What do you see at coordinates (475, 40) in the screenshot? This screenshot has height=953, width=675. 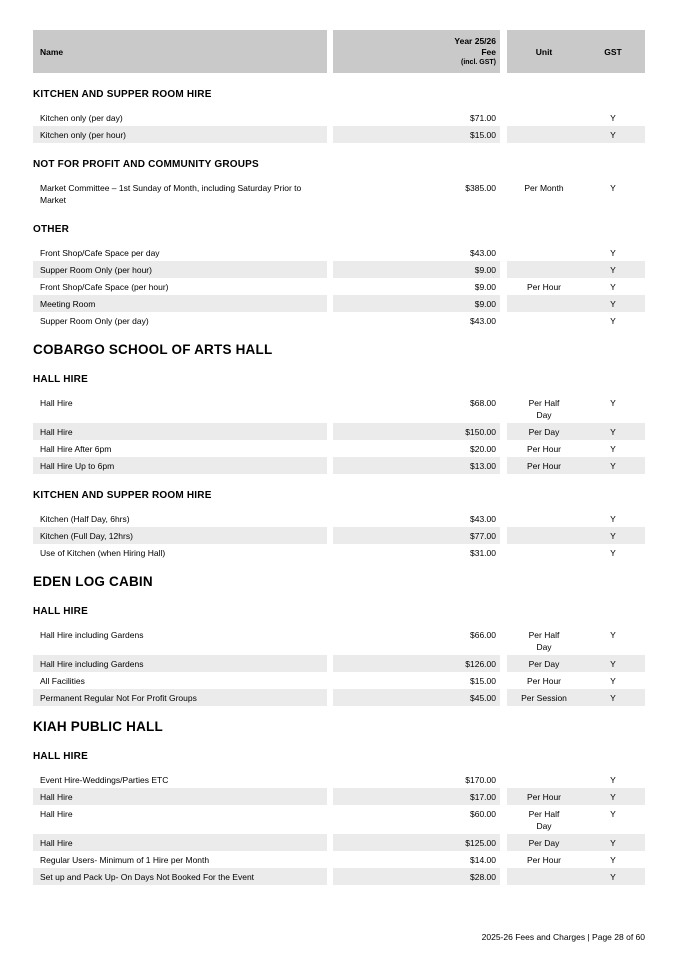 I see `header-fee-year: Year 25/26` at bounding box center [475, 40].